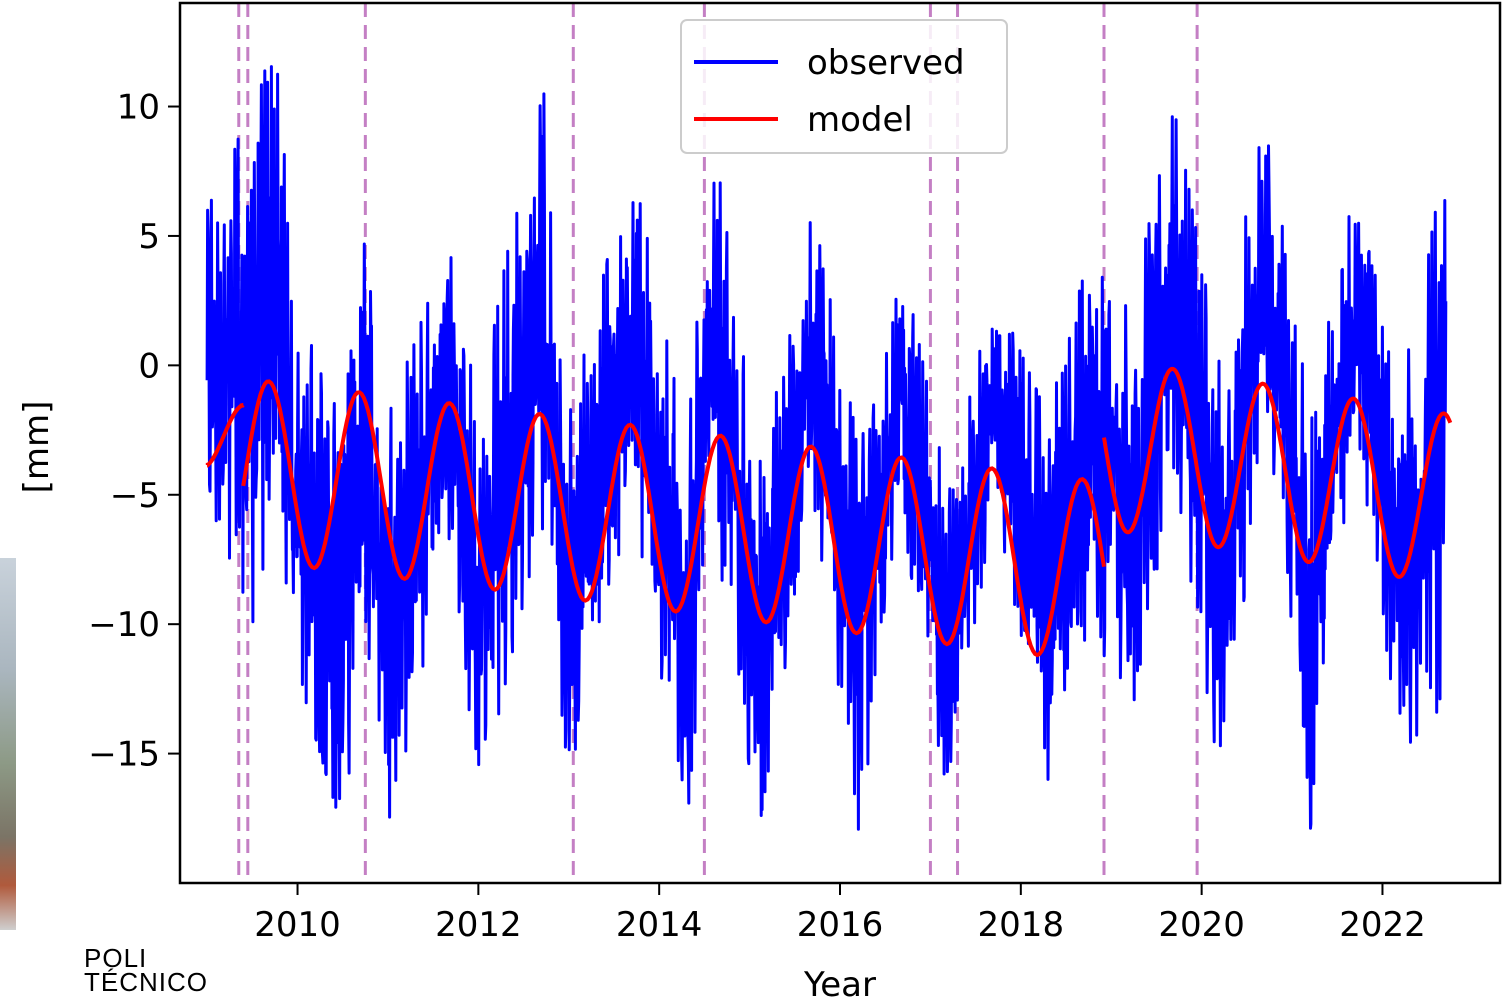 The width and height of the screenshot is (1505, 1004). I want to click on y-tick-label: 0, so click(149, 366).